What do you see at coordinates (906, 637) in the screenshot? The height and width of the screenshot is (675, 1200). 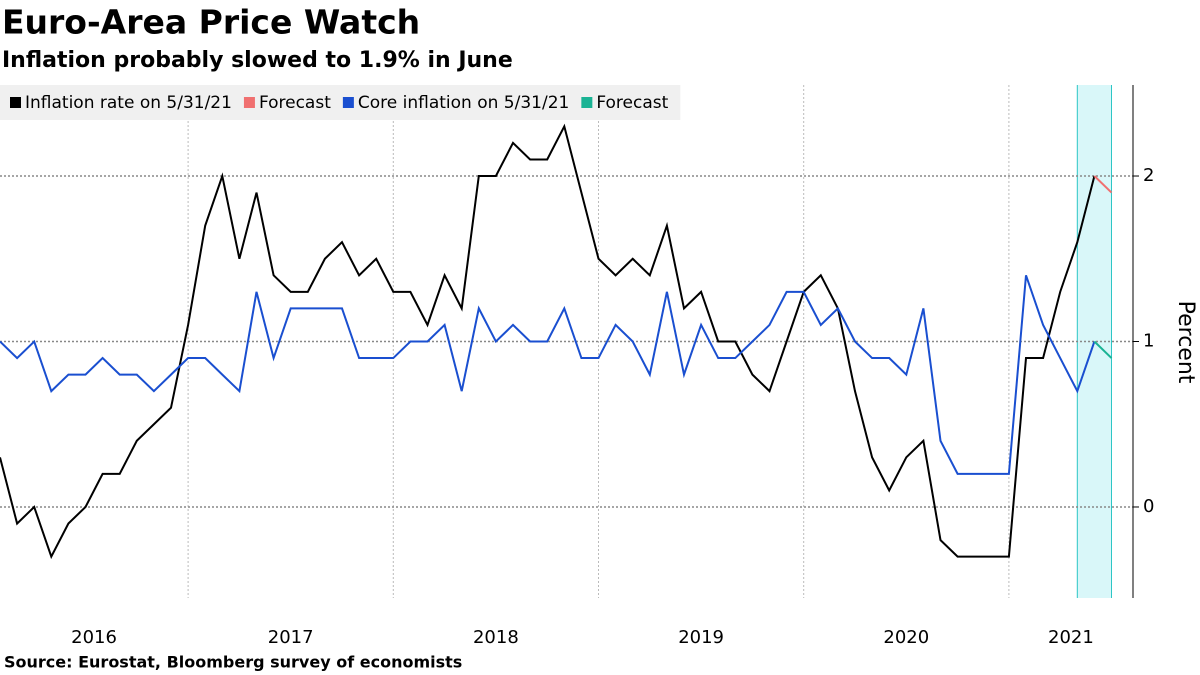 I see `x-tick-label: 2020` at bounding box center [906, 637].